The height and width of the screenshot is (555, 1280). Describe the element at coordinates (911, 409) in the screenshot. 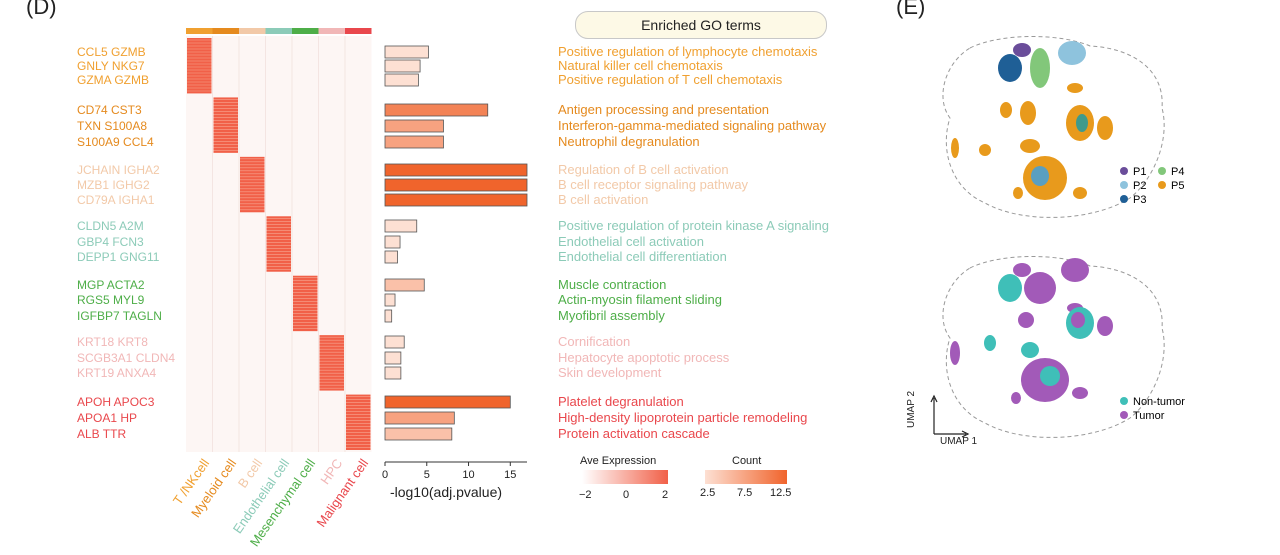

I see `umap-y-label: UMAP 2` at that location.